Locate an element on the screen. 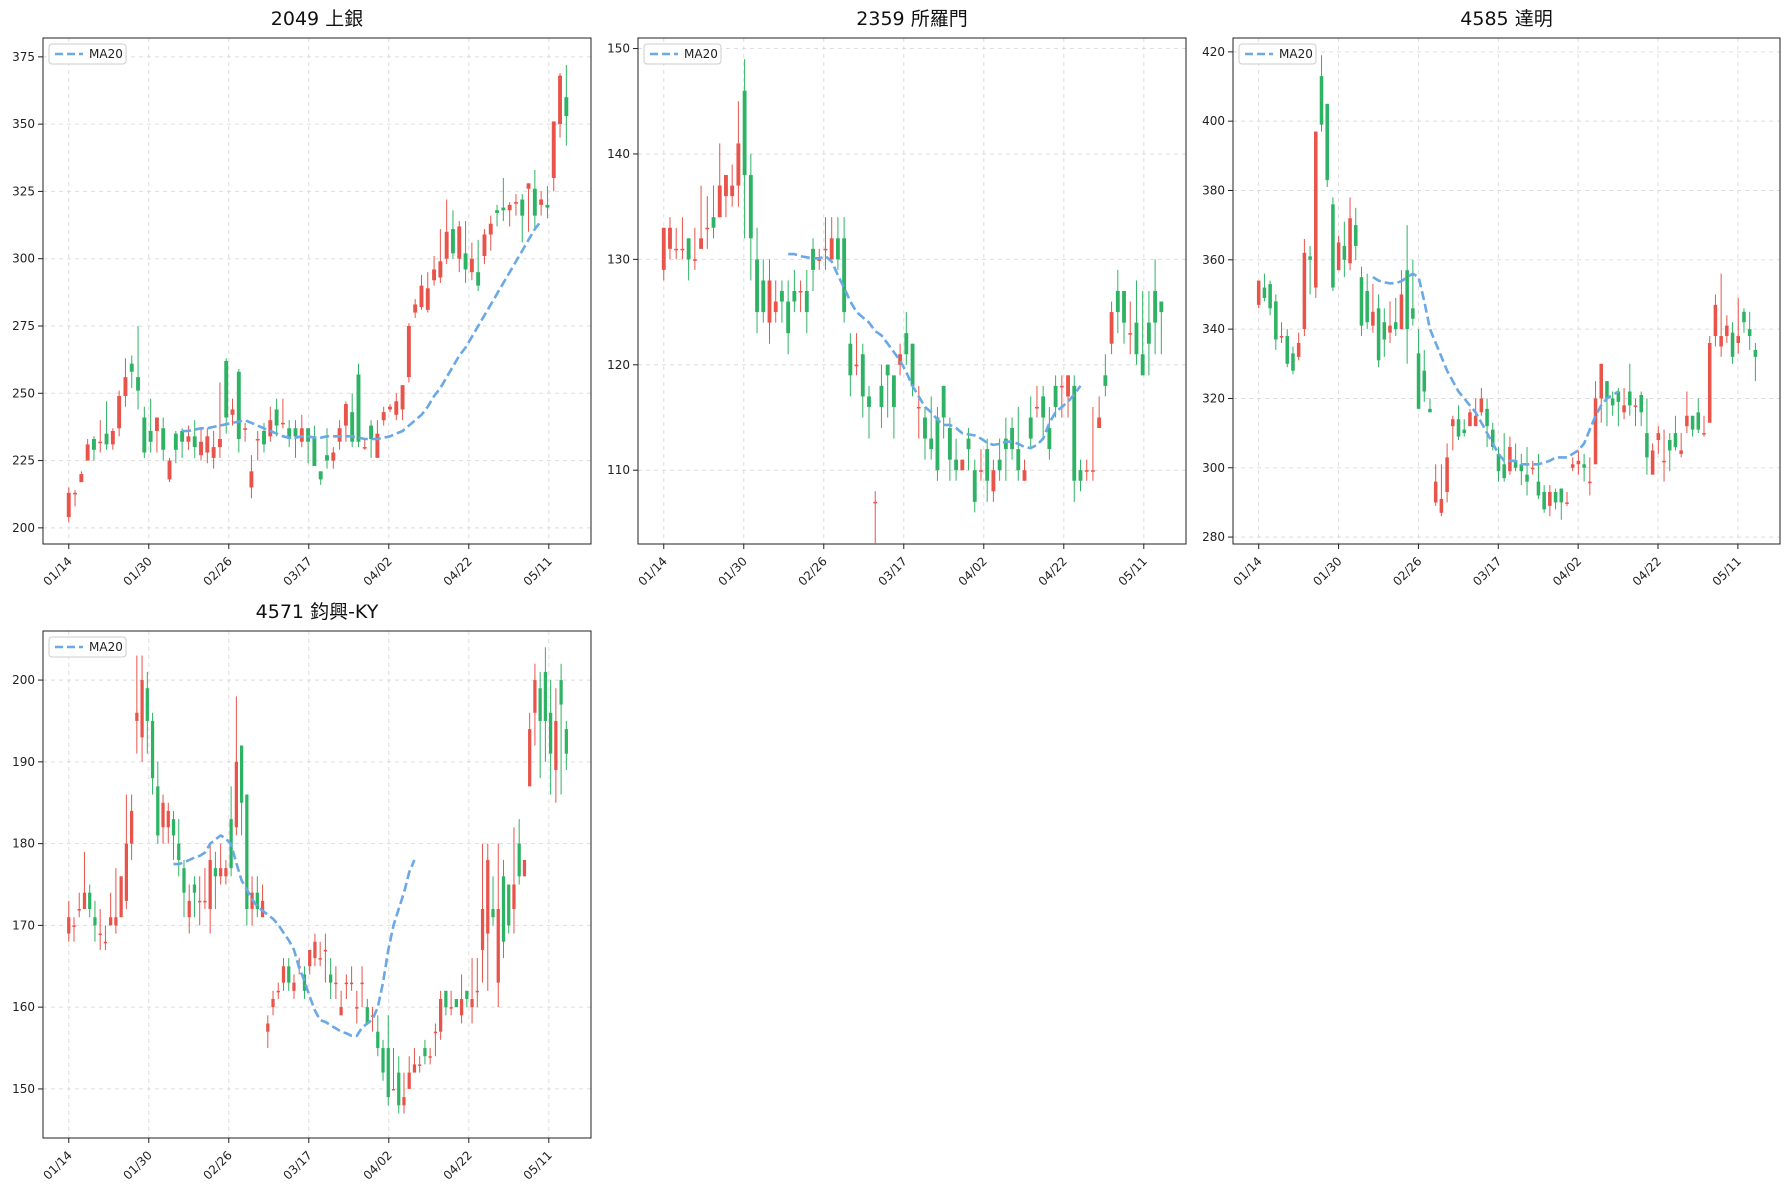 Image resolution: width=1790 pixels, height=1189 pixels. x-tick-label: 04/22 is located at coordinates (1053, 571).